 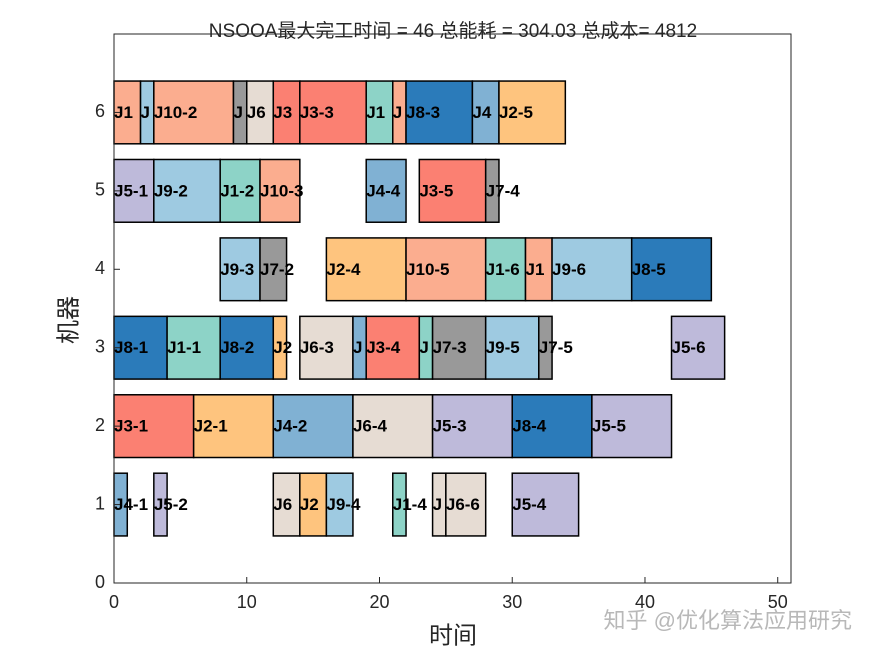 What do you see at coordinates (645, 602) in the screenshot?
I see `x-tick-label: 40` at bounding box center [645, 602].